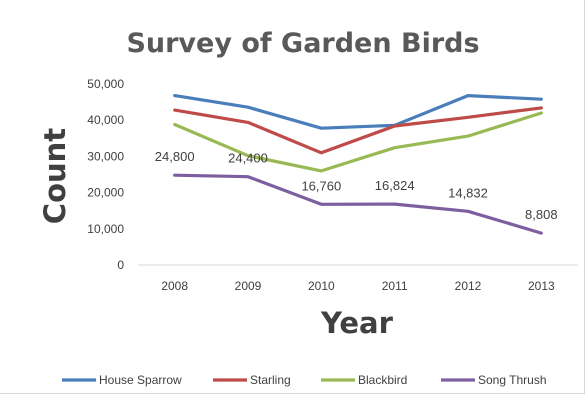 This screenshot has height=394, width=585. What do you see at coordinates (395, 286) in the screenshot?
I see `x-tick-label: 2011` at bounding box center [395, 286].